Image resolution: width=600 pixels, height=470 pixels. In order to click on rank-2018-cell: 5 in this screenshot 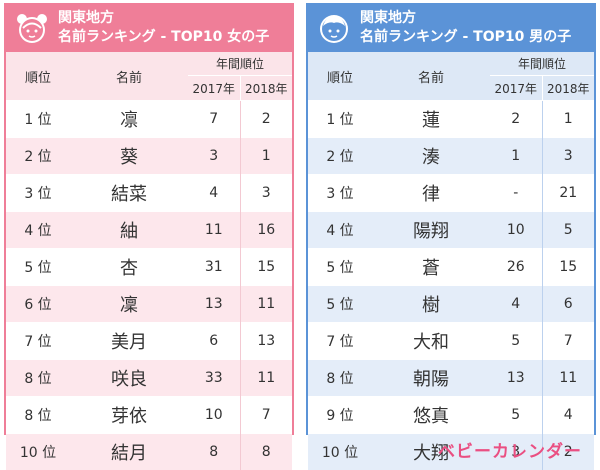, I will do `click(568, 230)`.